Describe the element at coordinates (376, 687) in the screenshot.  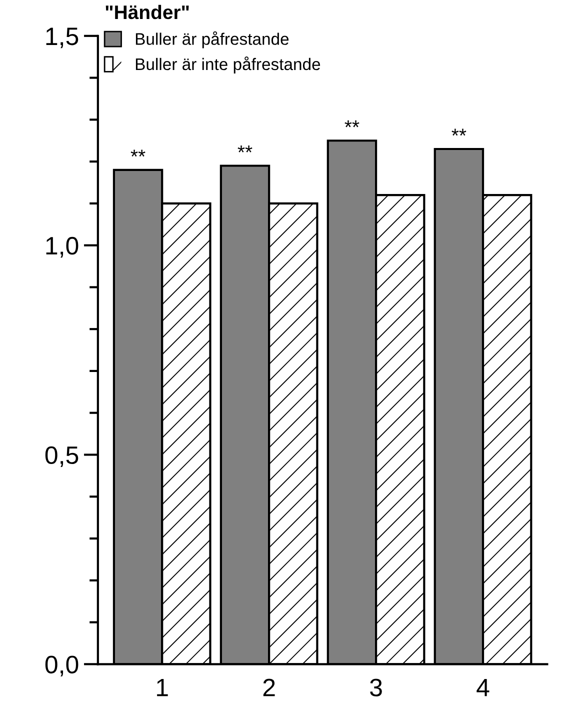
I see `x-tick-label: 3` at that location.